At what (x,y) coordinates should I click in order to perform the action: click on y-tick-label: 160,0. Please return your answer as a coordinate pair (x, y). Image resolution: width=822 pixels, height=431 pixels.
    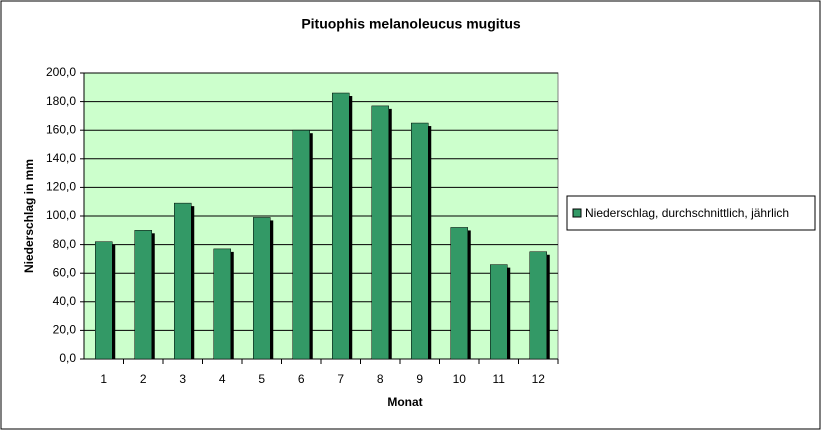
    Looking at the image, I should click on (61, 129).